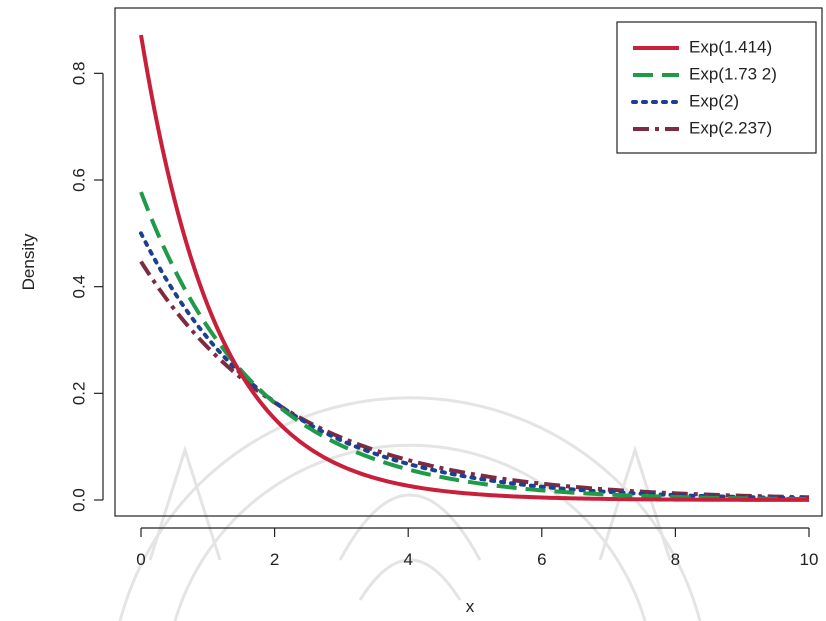 The width and height of the screenshot is (826, 621). I want to click on legend-label: Exp(2.237), so click(730, 127).